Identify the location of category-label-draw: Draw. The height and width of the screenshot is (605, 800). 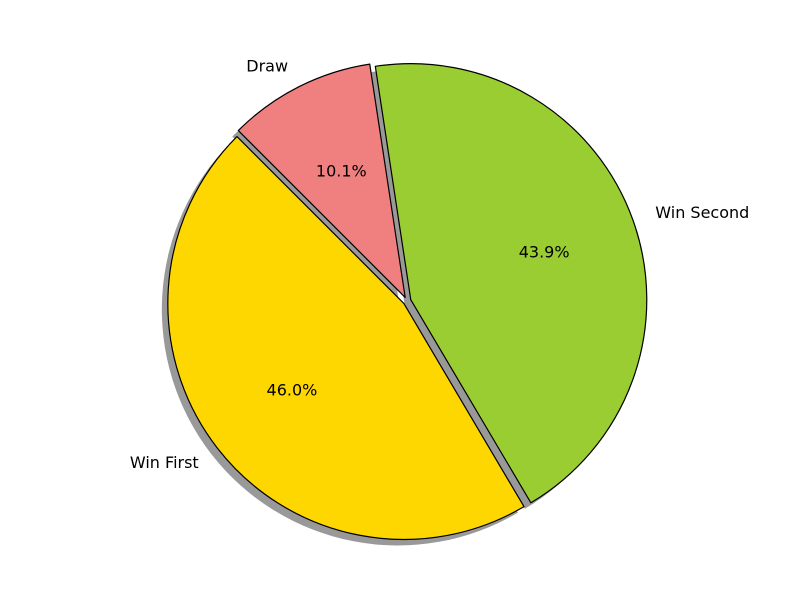
(267, 65).